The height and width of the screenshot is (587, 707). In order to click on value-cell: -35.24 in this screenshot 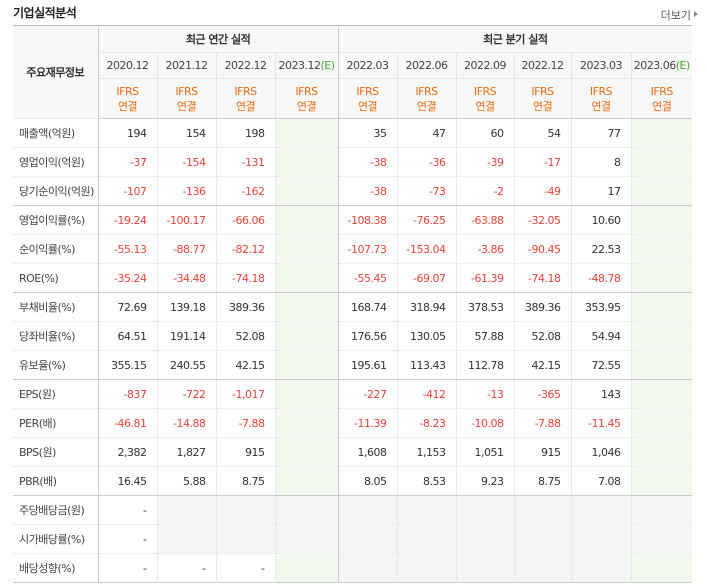, I will do `click(127, 278)`.